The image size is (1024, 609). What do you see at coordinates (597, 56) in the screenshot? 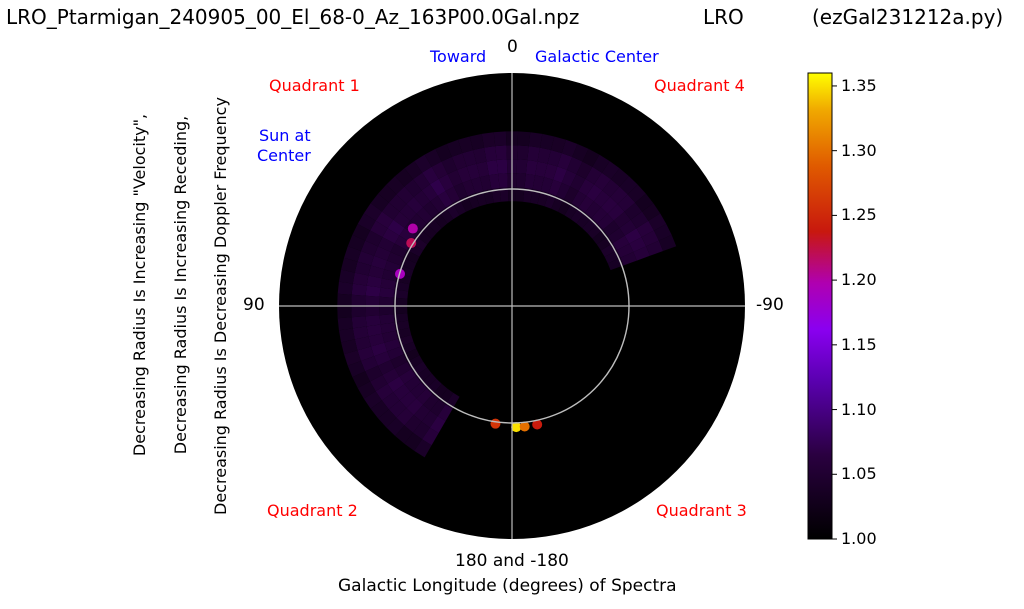
I see `galactic-center-label: Galactic Center` at bounding box center [597, 56].